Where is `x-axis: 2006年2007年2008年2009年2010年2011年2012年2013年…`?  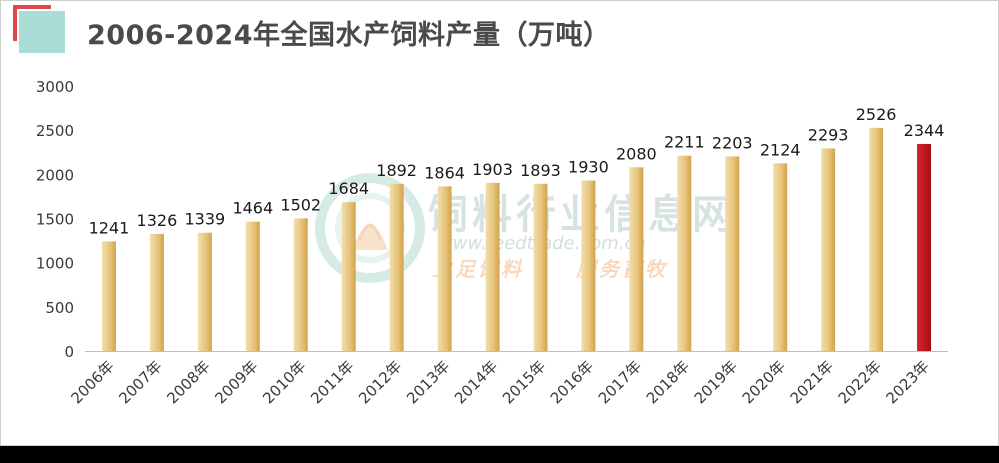 x-axis: 2006年2007年2008年2009年2010年2011年2012年2013年… is located at coordinates (499, 382).